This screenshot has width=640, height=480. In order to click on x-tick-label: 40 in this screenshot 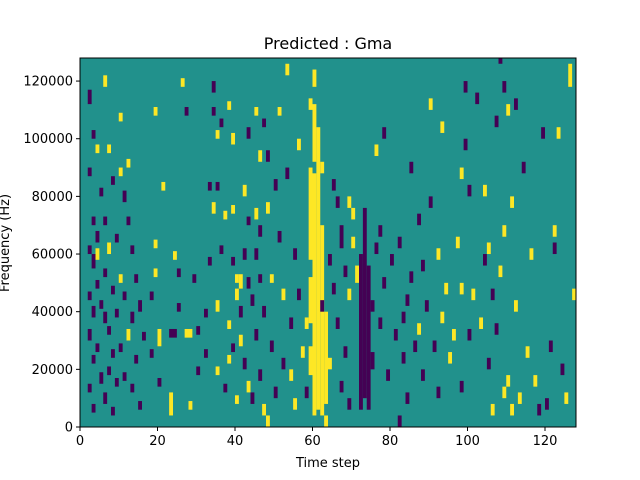, I will do `click(235, 441)`.